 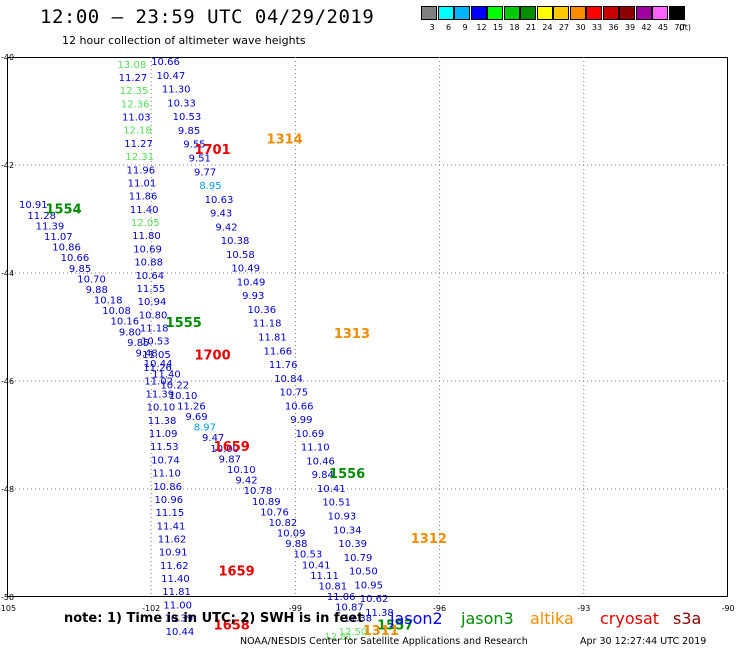 What do you see at coordinates (342, 517) in the screenshot?
I see `wave-height-value: 10.93` at bounding box center [342, 517].